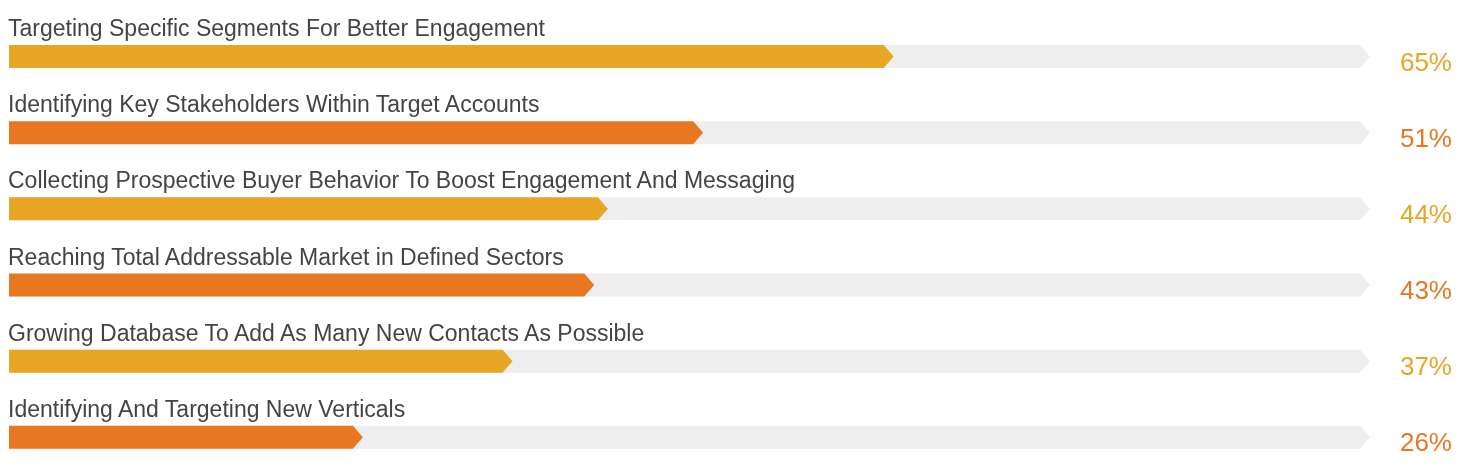  I want to click on y-tick-label: Reaching Total Addressable Market in Defined Sectors, so click(286, 256).